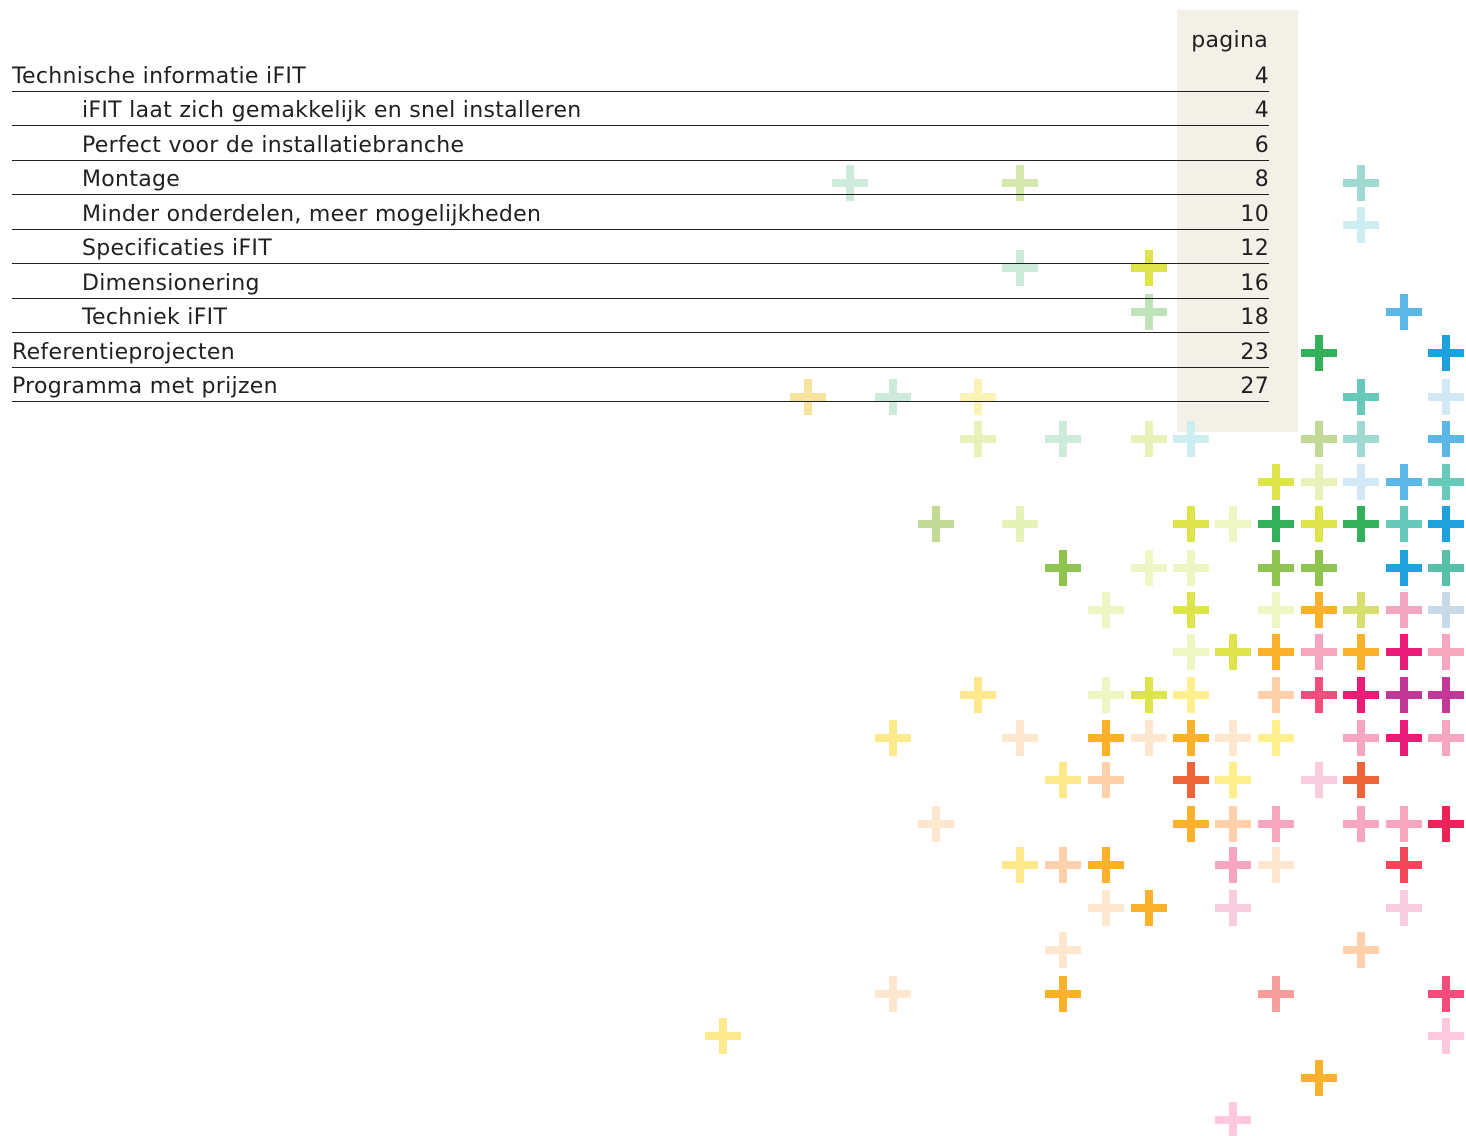 This screenshot has height=1136, width=1466. I want to click on toc-entry-page-number: 18, so click(1254, 317).